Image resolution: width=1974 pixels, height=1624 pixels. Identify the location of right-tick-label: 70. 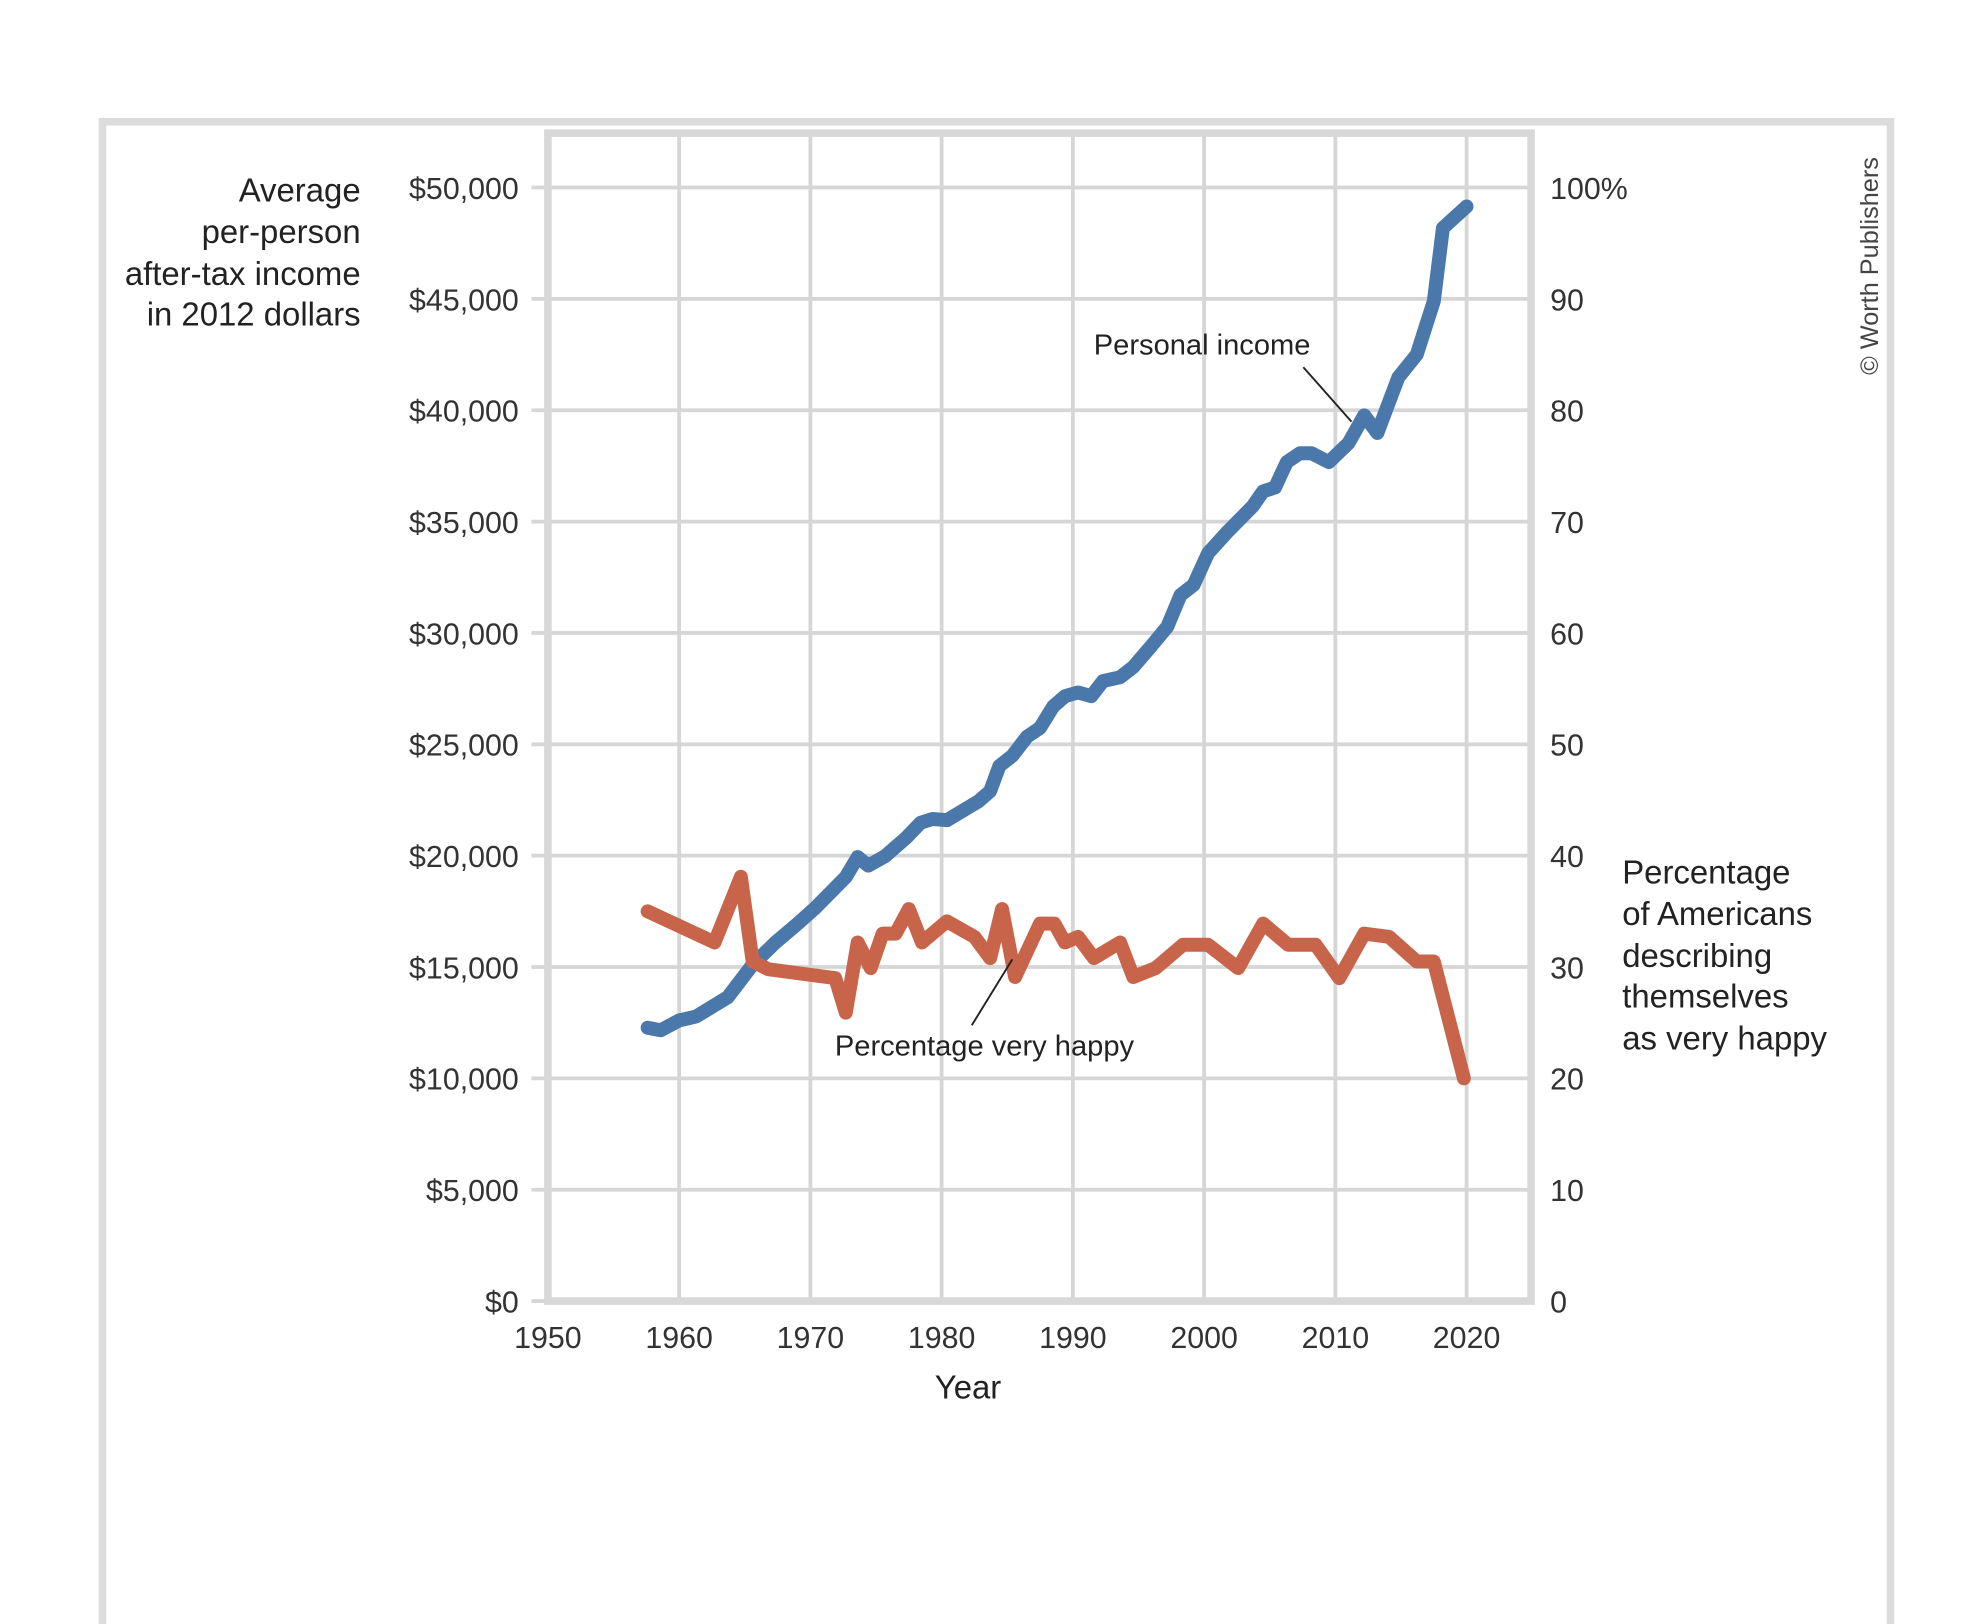
(1567, 523).